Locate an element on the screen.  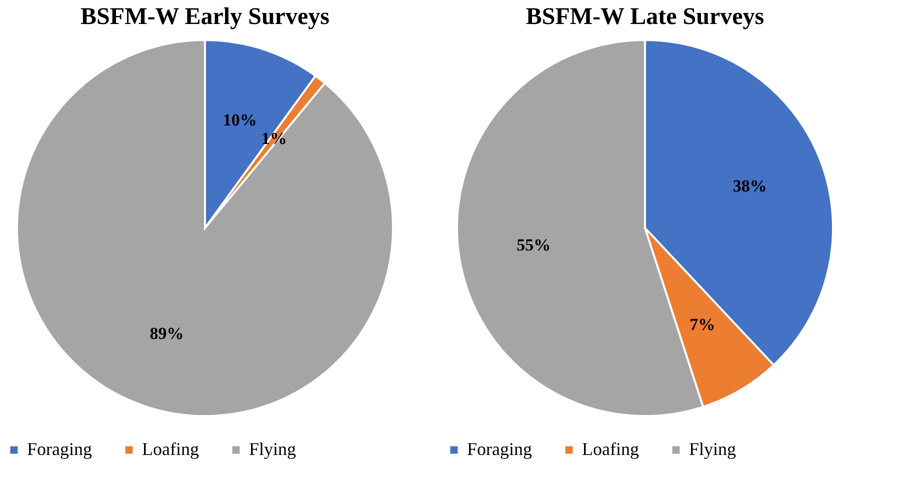
data-label: 55% is located at coordinates (533, 245).